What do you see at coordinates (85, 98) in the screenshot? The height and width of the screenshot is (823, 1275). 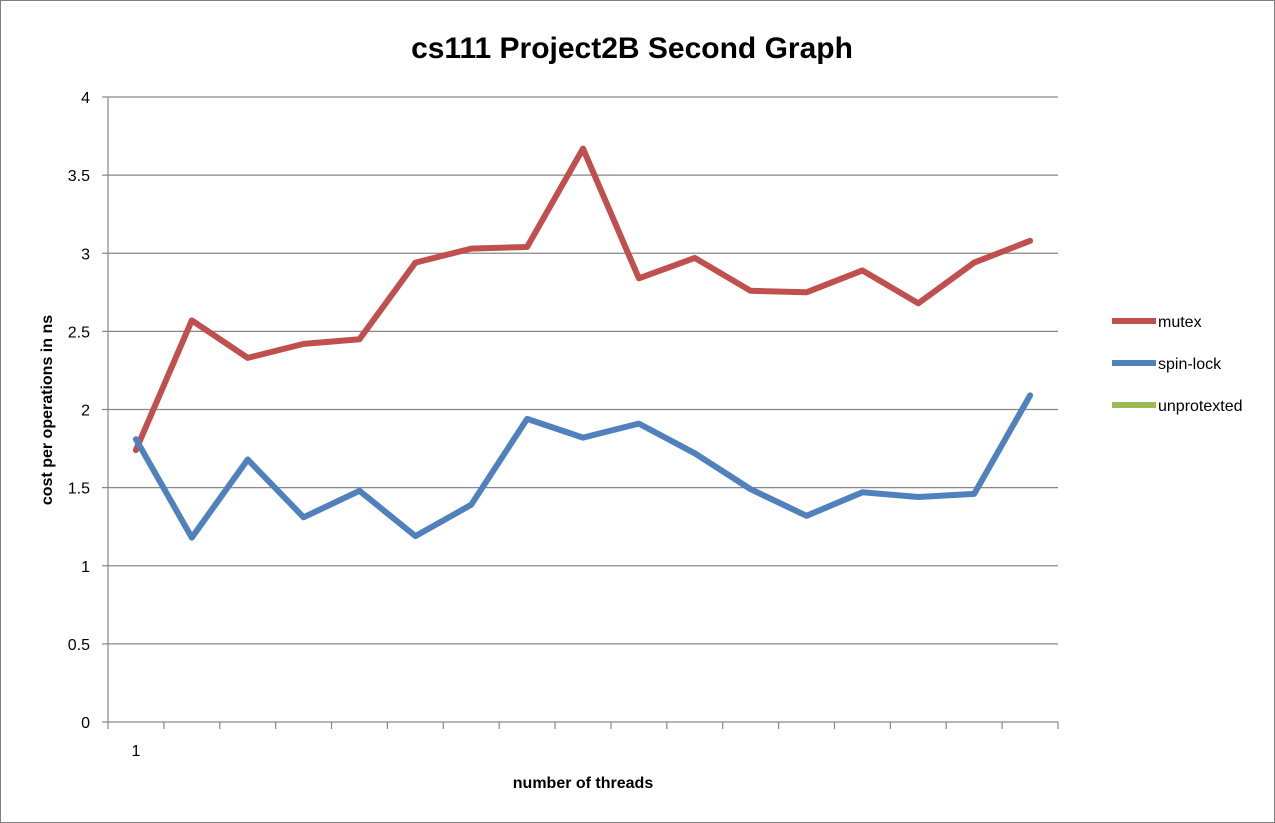 I see `y-tick-label: 4` at bounding box center [85, 98].